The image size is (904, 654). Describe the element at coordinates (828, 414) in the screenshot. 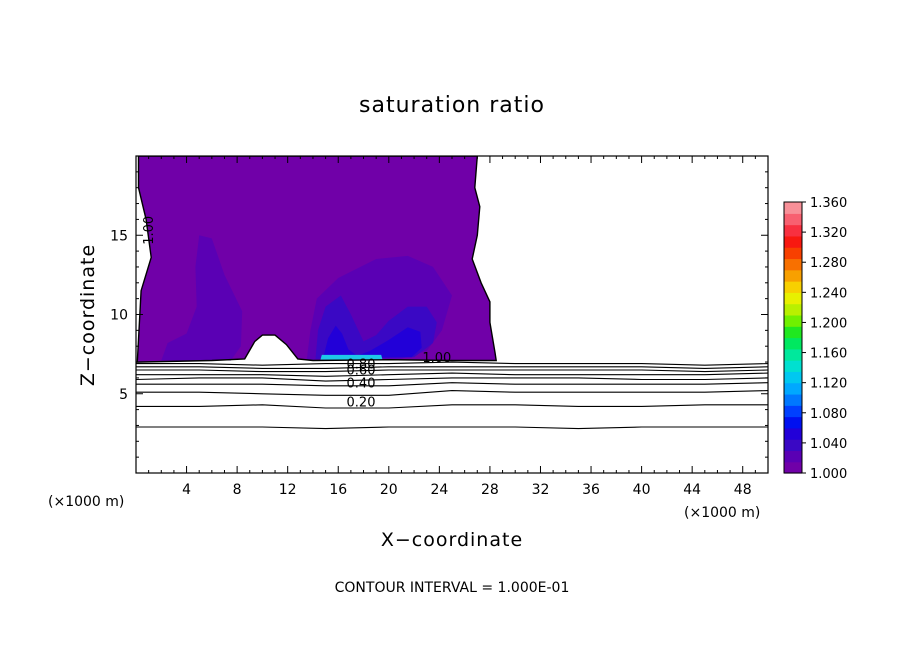

I see `colorbar-label: 1.080` at that location.